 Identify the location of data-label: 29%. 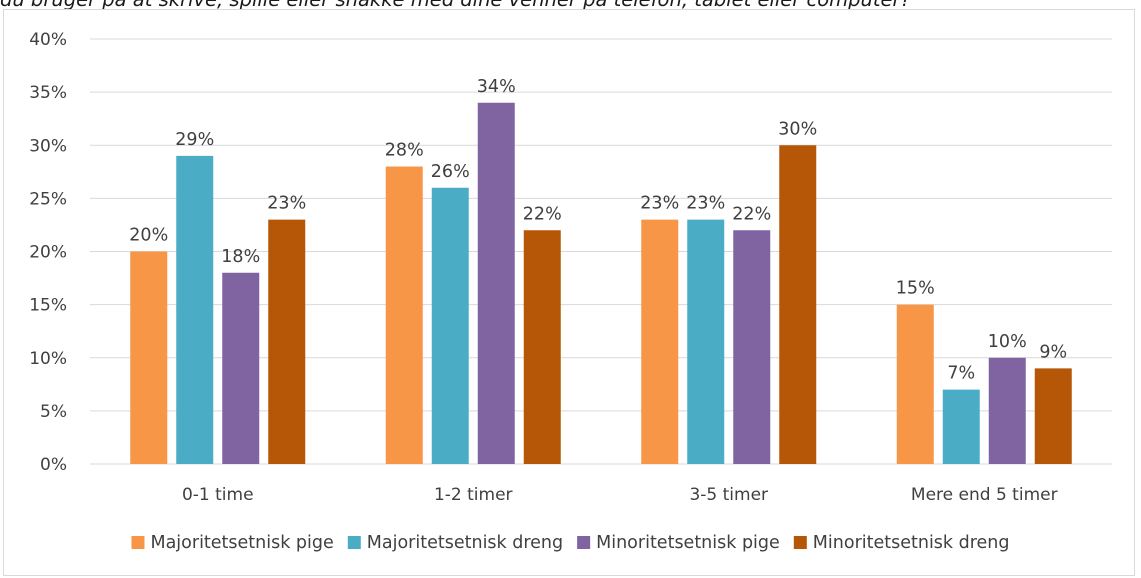
(194, 140).